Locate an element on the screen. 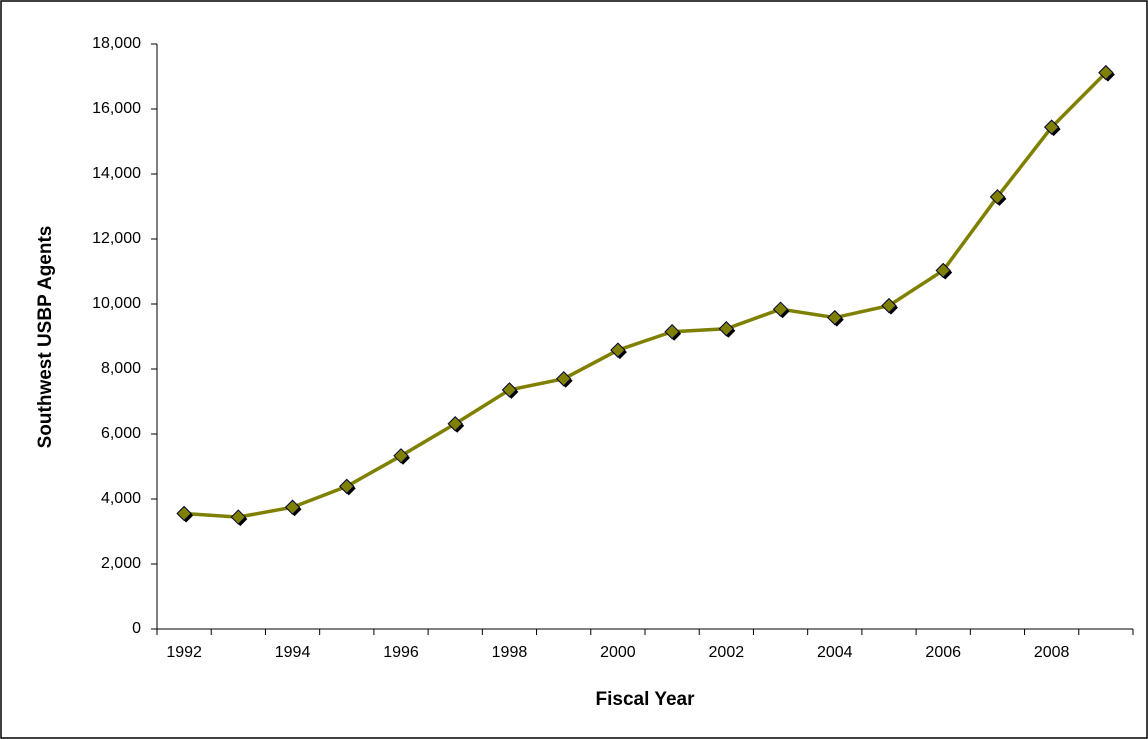  y-tick-label: 6,000 is located at coordinates (121, 433).